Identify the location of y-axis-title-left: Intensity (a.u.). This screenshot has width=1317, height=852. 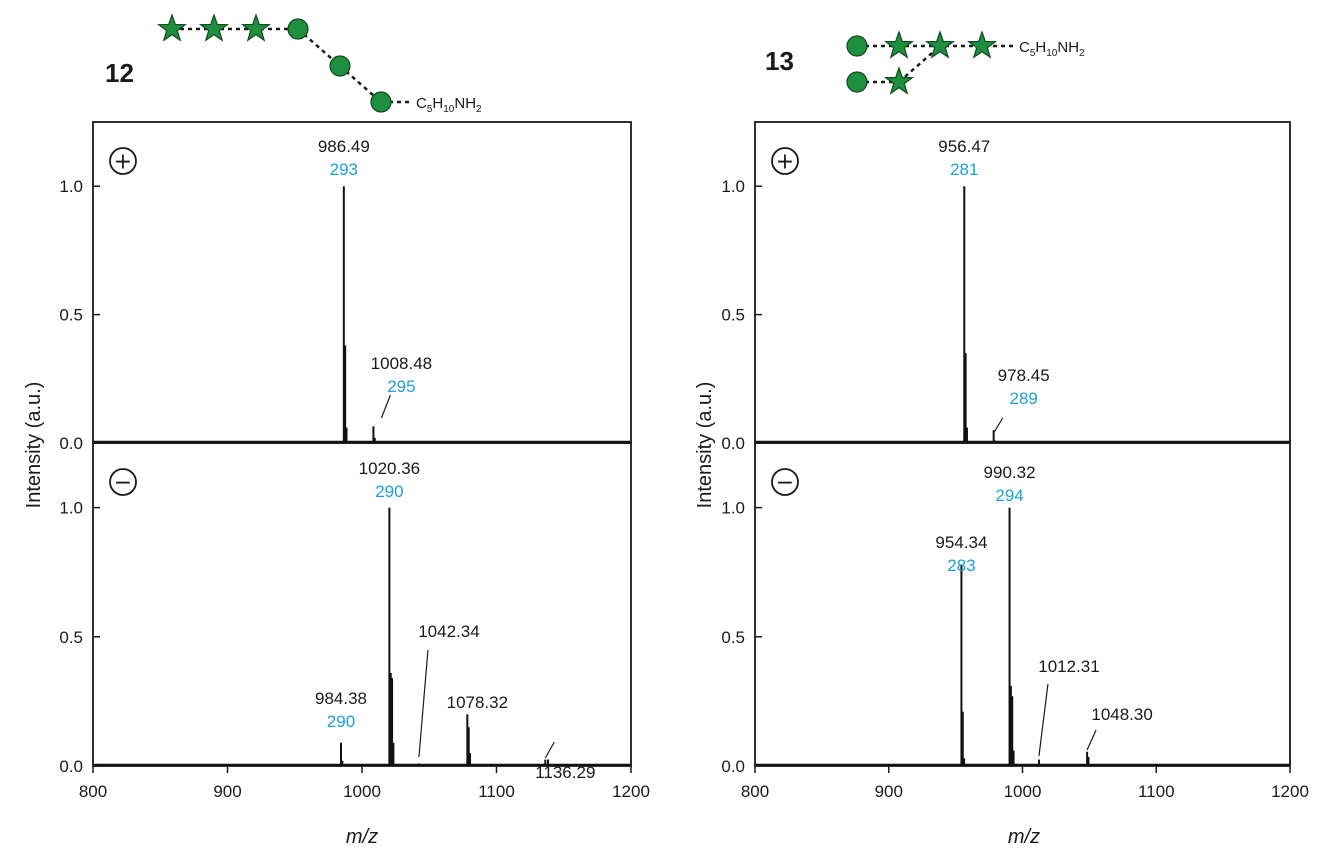
(34, 445).